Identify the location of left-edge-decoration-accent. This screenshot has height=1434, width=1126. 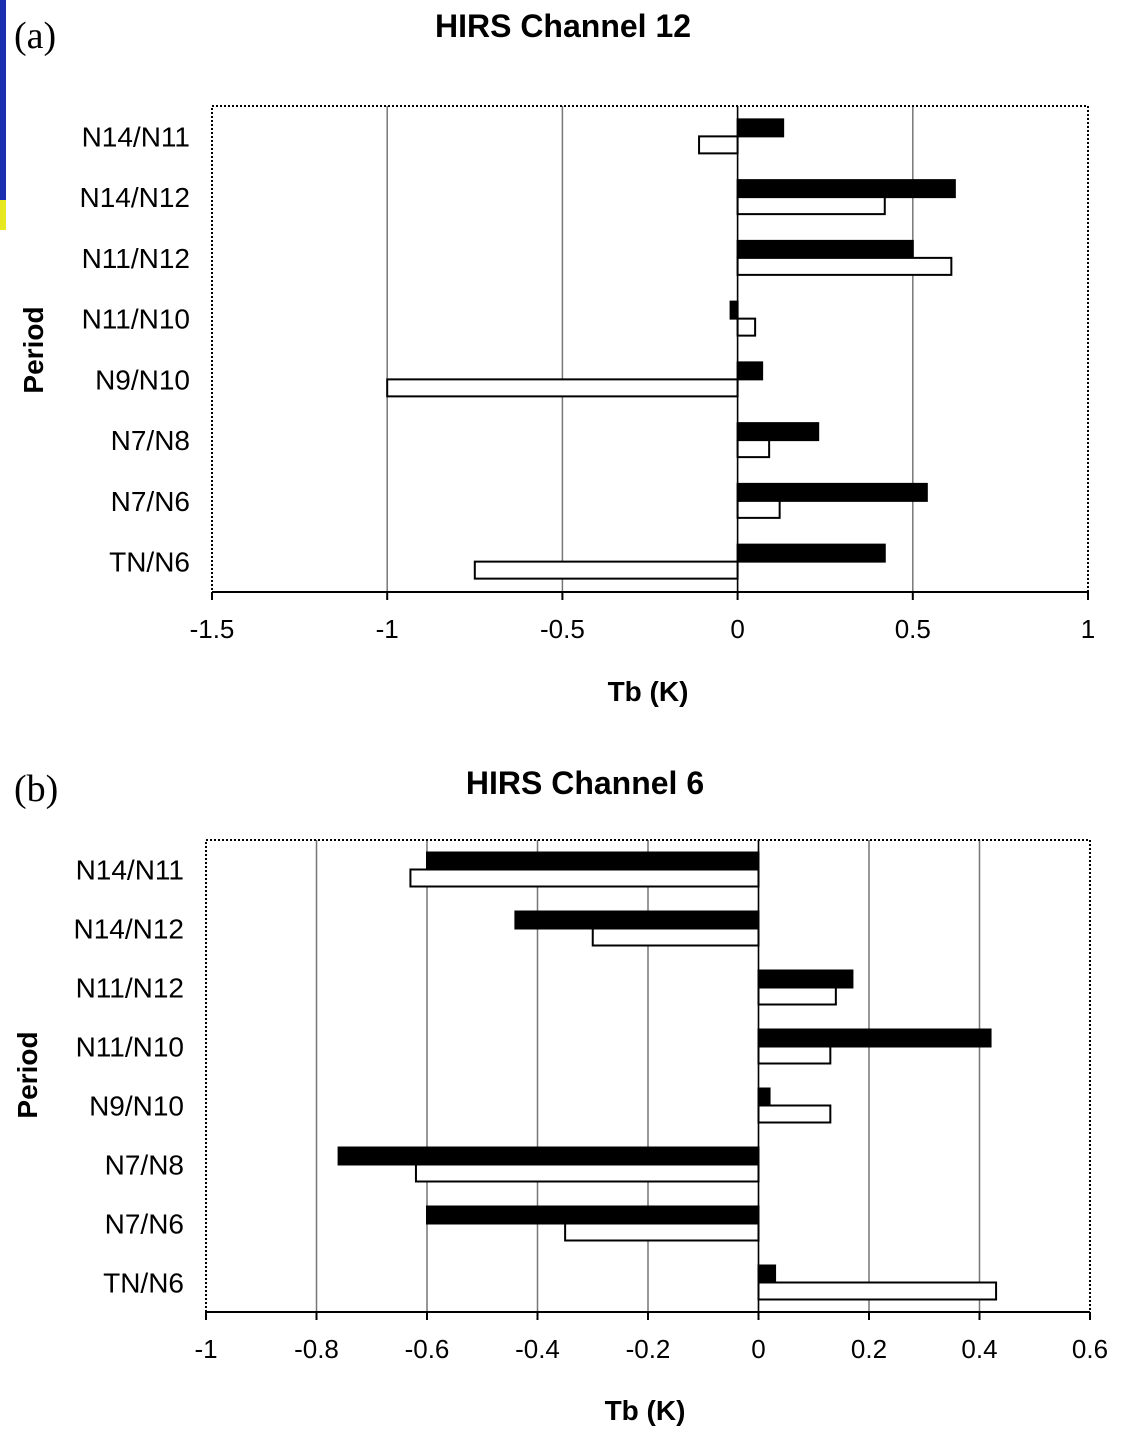
(3, 215).